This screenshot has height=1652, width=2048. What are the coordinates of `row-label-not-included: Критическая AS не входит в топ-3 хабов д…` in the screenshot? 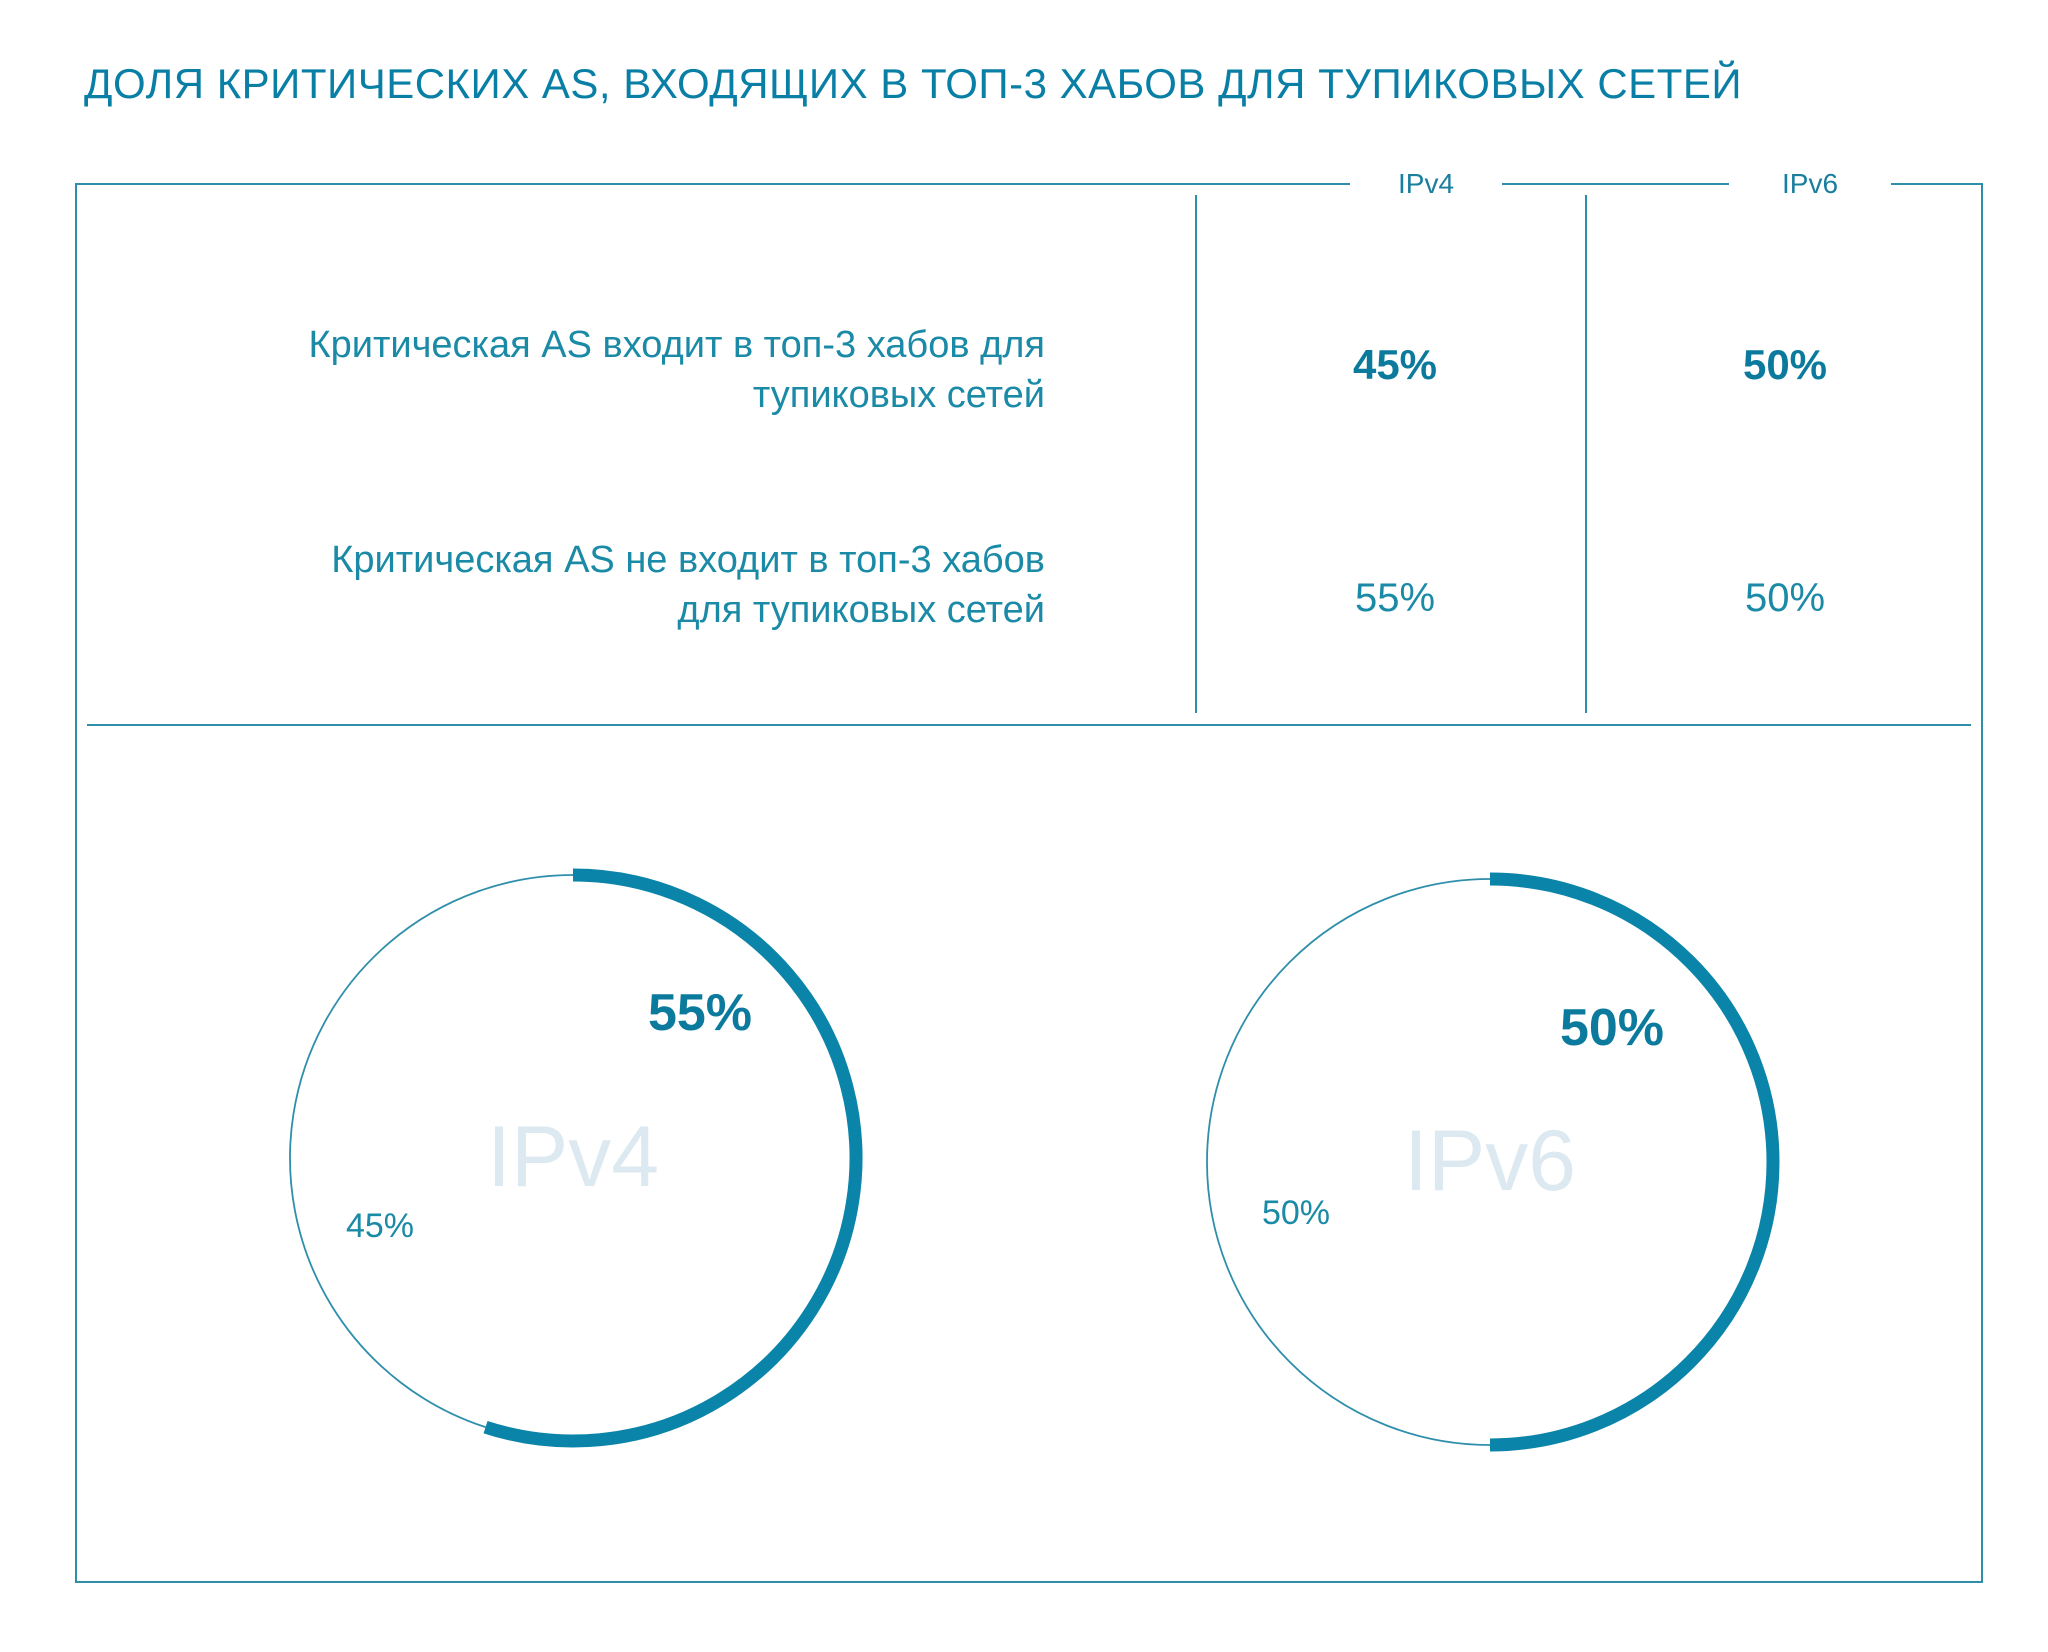 It's located at (665, 585).